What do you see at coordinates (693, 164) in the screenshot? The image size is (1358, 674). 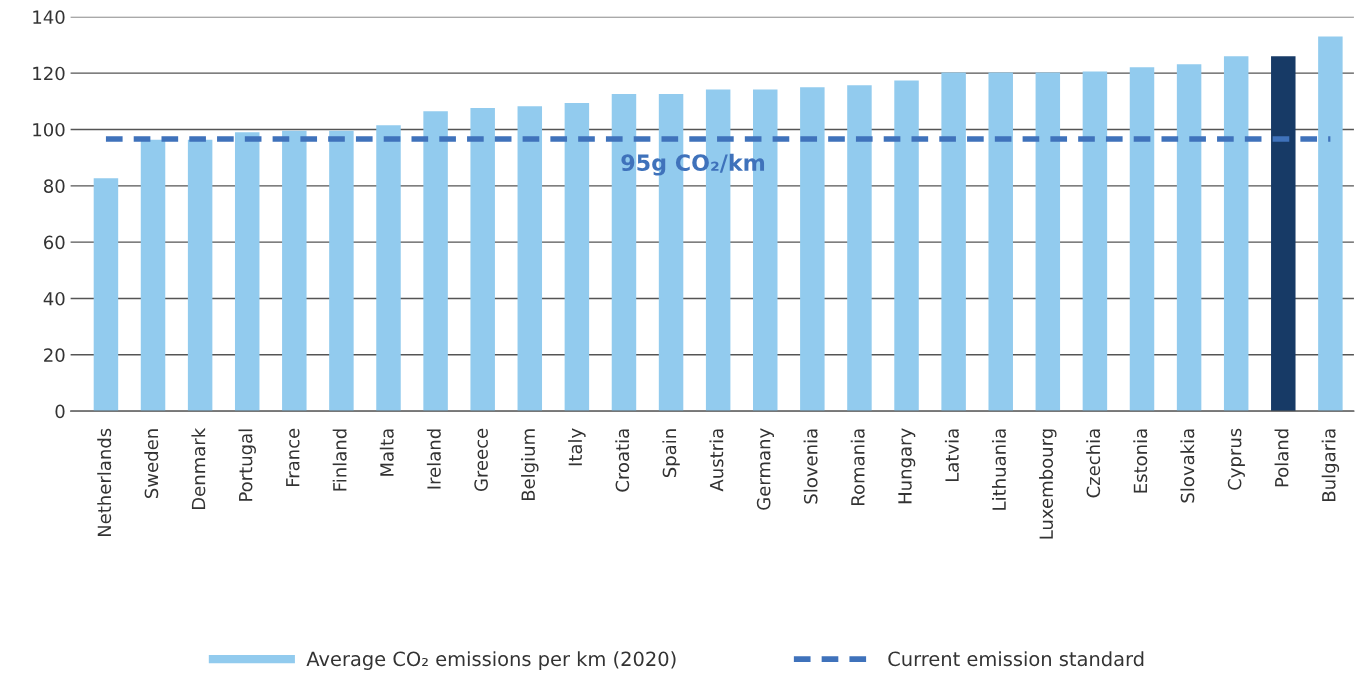 I see `annotation: 95g CO₂/km` at bounding box center [693, 164].